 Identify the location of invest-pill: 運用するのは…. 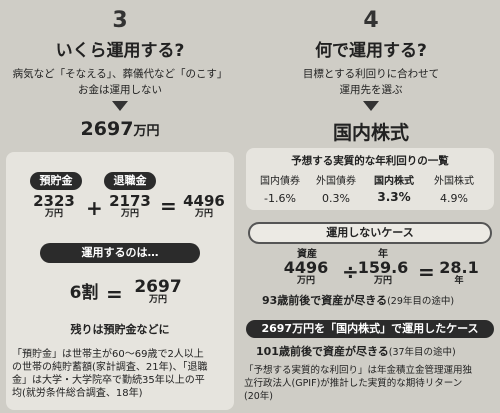
(120, 253).